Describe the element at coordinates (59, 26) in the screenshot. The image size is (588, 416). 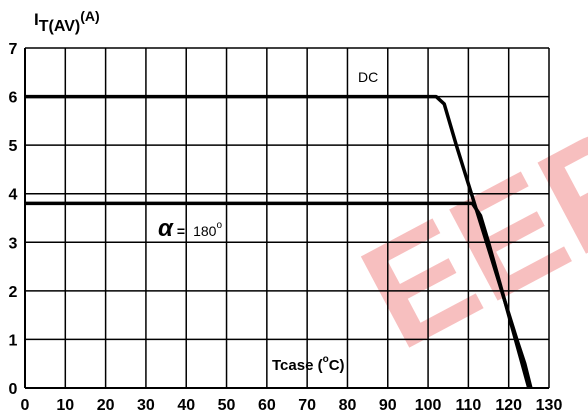
I see `y-axis-label-sub: T(AV)` at that location.